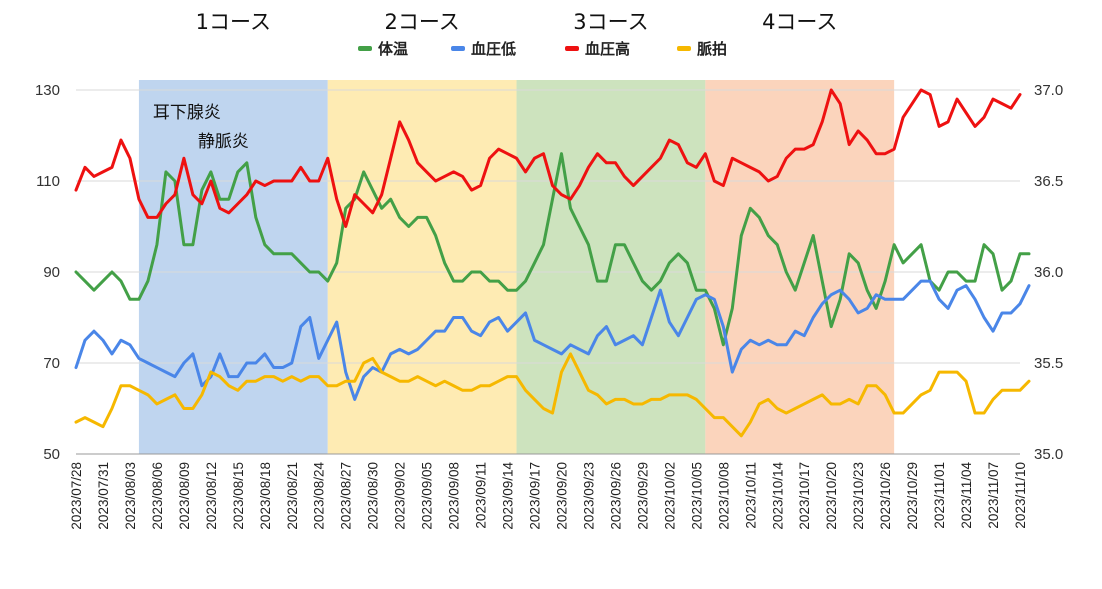  Describe the element at coordinates (211, 496) in the screenshot. I see `x-tick-label: 2023/08/12` at that location.